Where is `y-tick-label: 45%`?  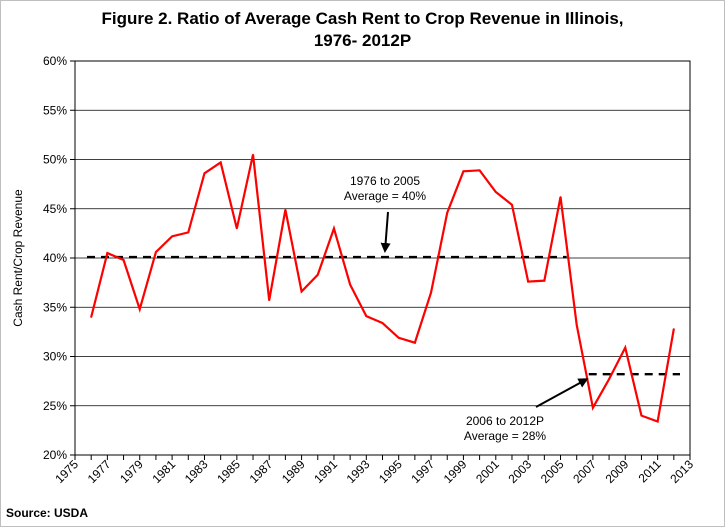
y-tick-label: 45% is located at coordinates (55, 209).